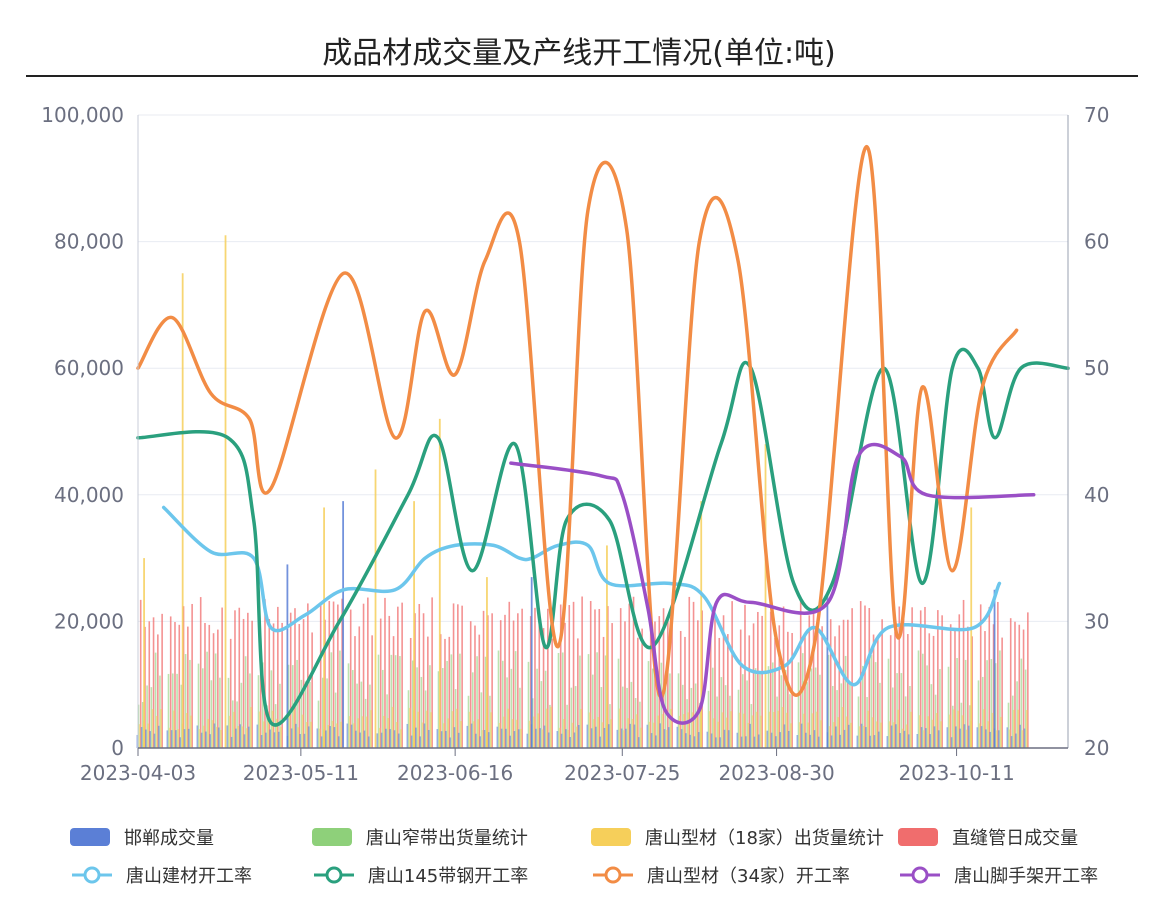 This screenshot has height=900, width=1158. Describe the element at coordinates (1019, 875) in the screenshot. I see `legend-item-scaffold-rate: 唐山脚手架开工率` at that location.